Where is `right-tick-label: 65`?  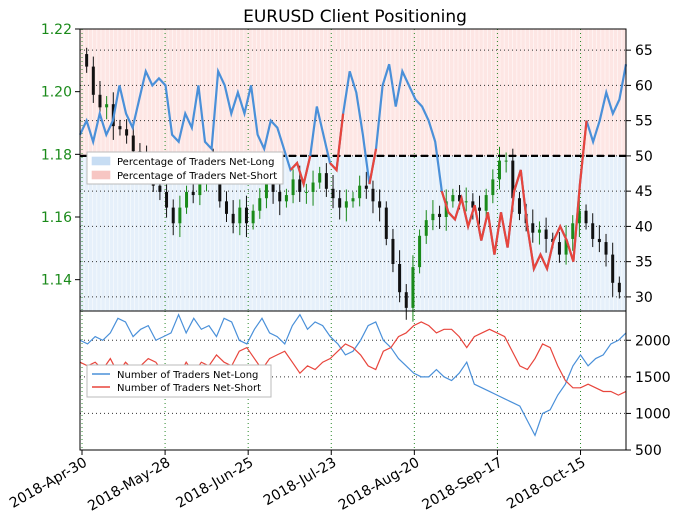
right-tick-label: 65 is located at coordinates (644, 51).